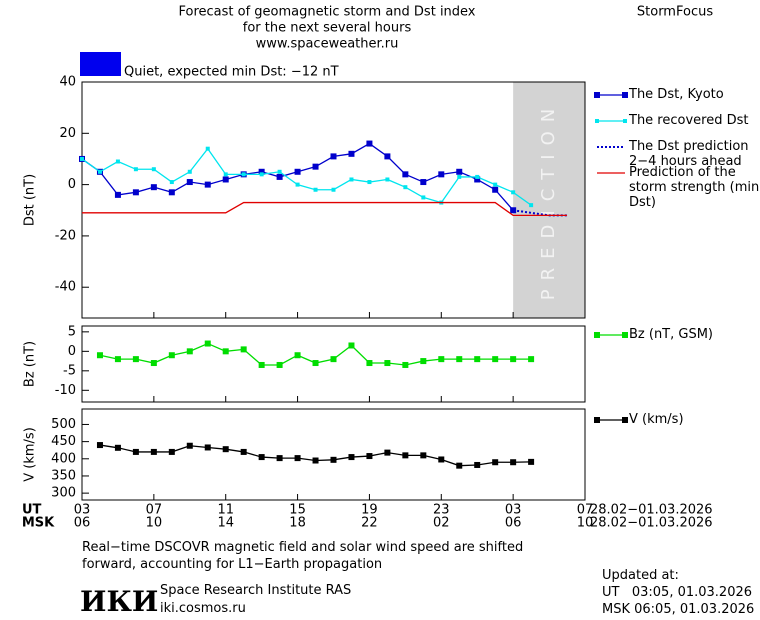  What do you see at coordinates (38, 523) in the screenshot?
I see `msk-label: MSK` at bounding box center [38, 523].